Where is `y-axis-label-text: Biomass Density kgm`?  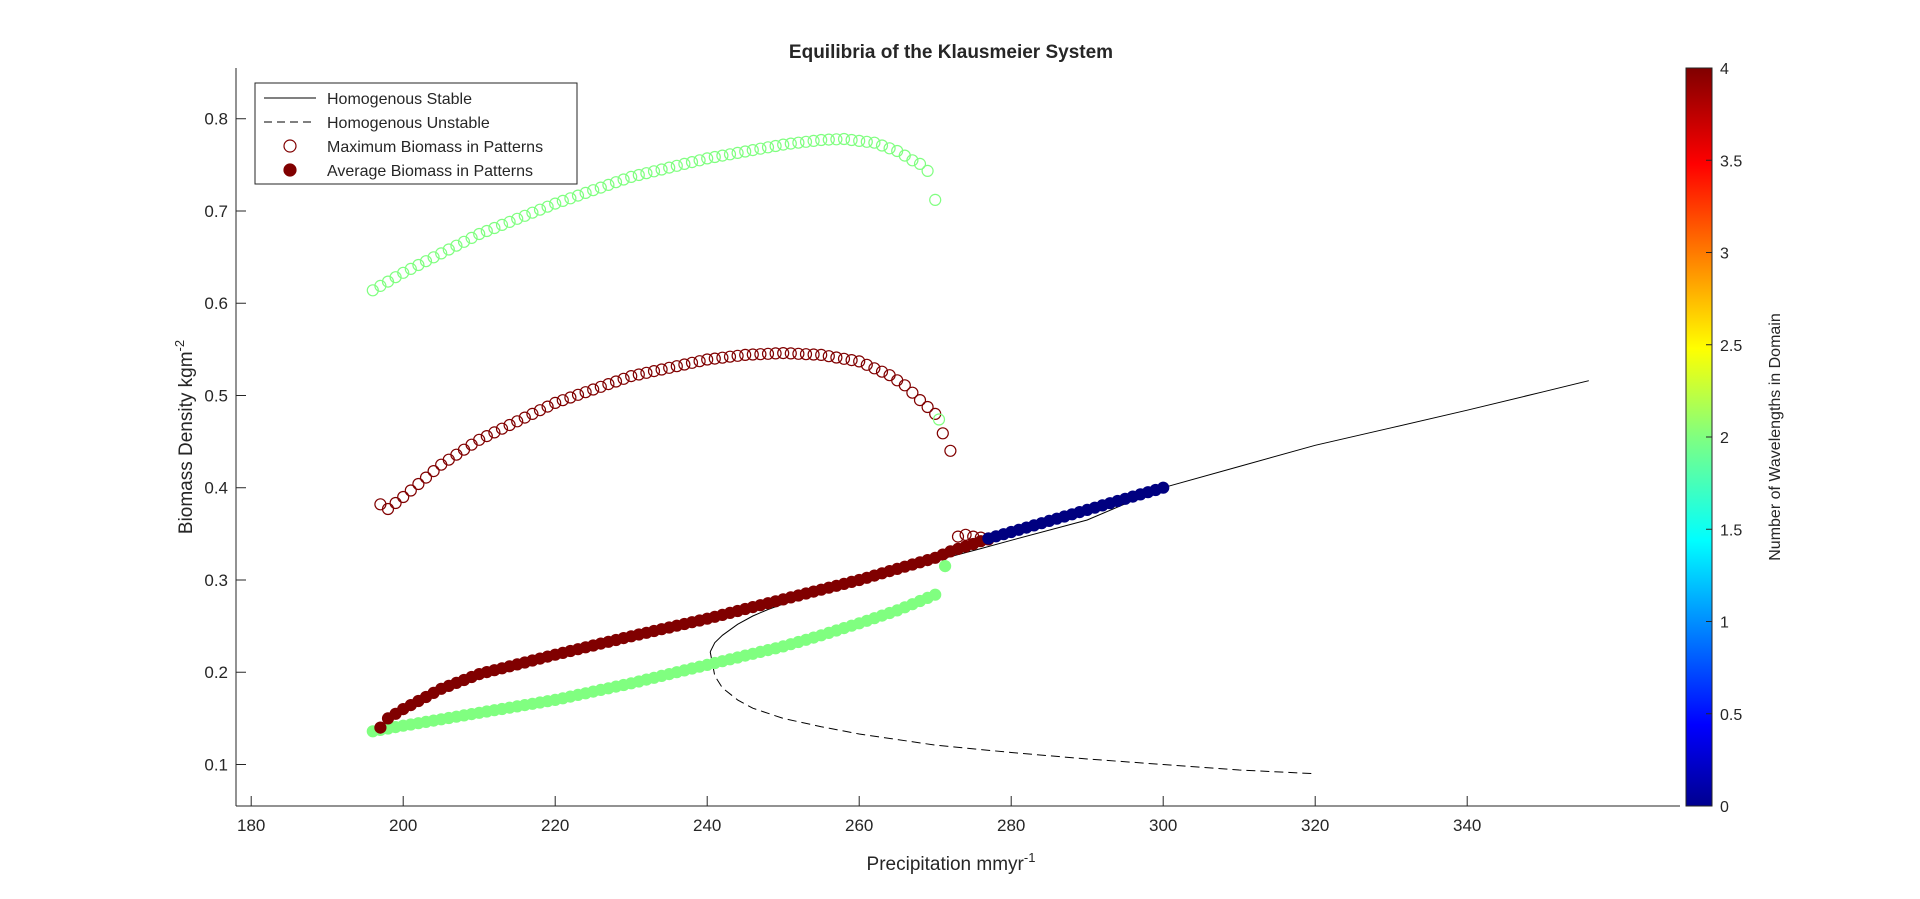
y-axis-label-text: Biomass Density kgm is located at coordinates (186, 442).